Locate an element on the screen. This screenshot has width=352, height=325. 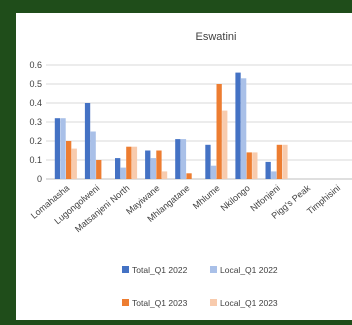
x-tick-label: Matsanjeni North is located at coordinates (102, 208).